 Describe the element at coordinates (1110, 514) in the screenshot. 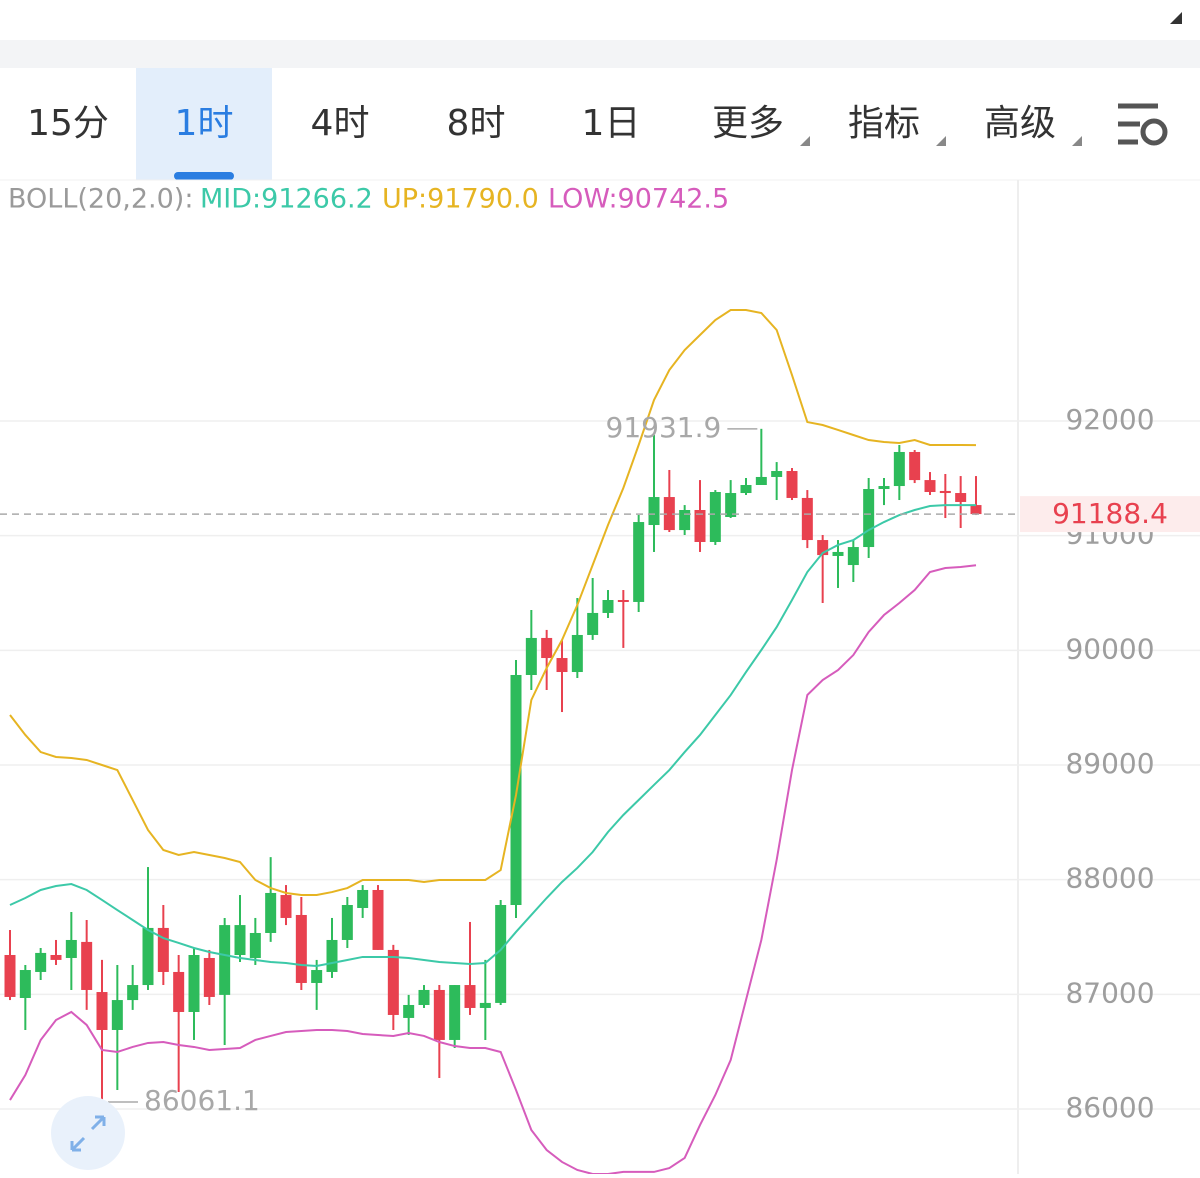

I see `price-box` at that location.